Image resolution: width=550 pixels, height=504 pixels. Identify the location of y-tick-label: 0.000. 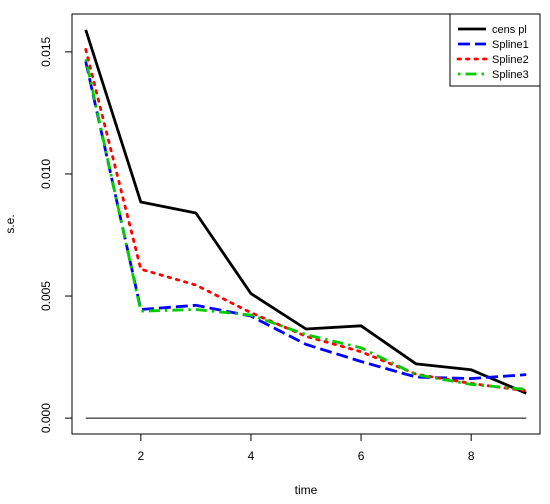
(46, 418).